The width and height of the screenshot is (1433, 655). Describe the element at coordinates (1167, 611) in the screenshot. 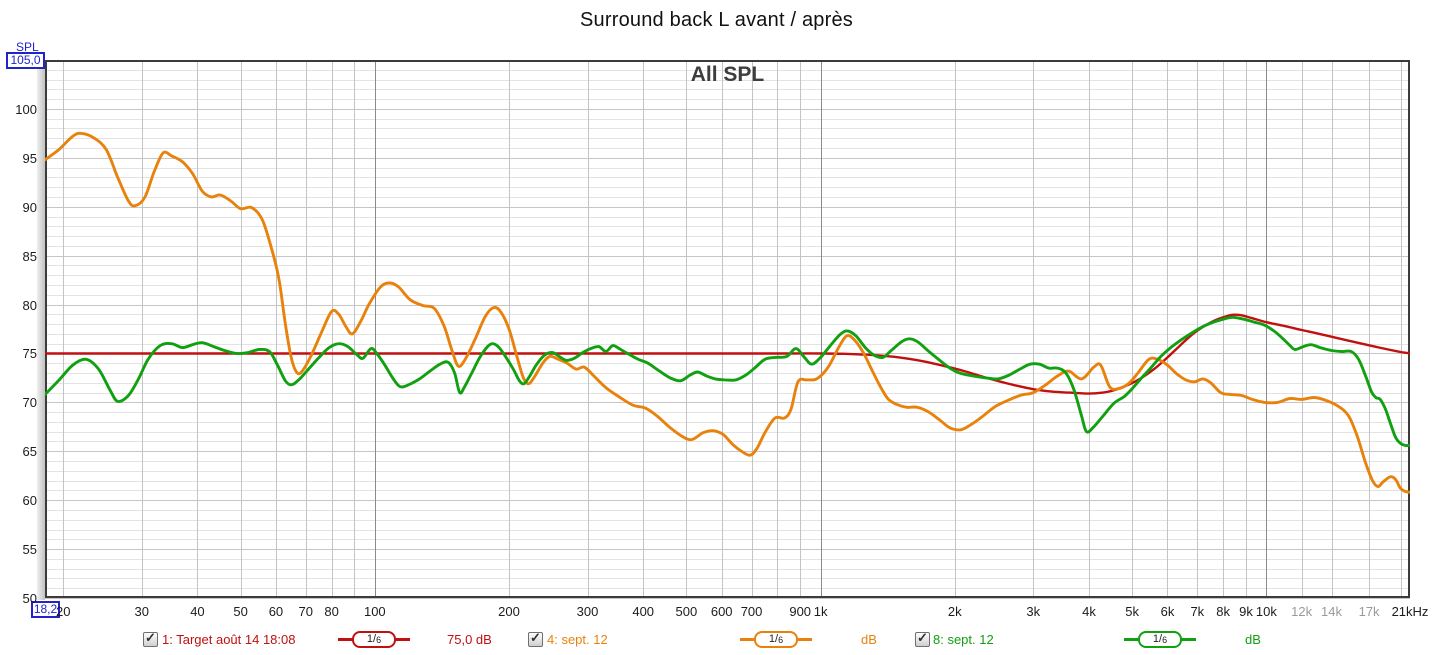

I see `x-tick-label: 6k` at that location.